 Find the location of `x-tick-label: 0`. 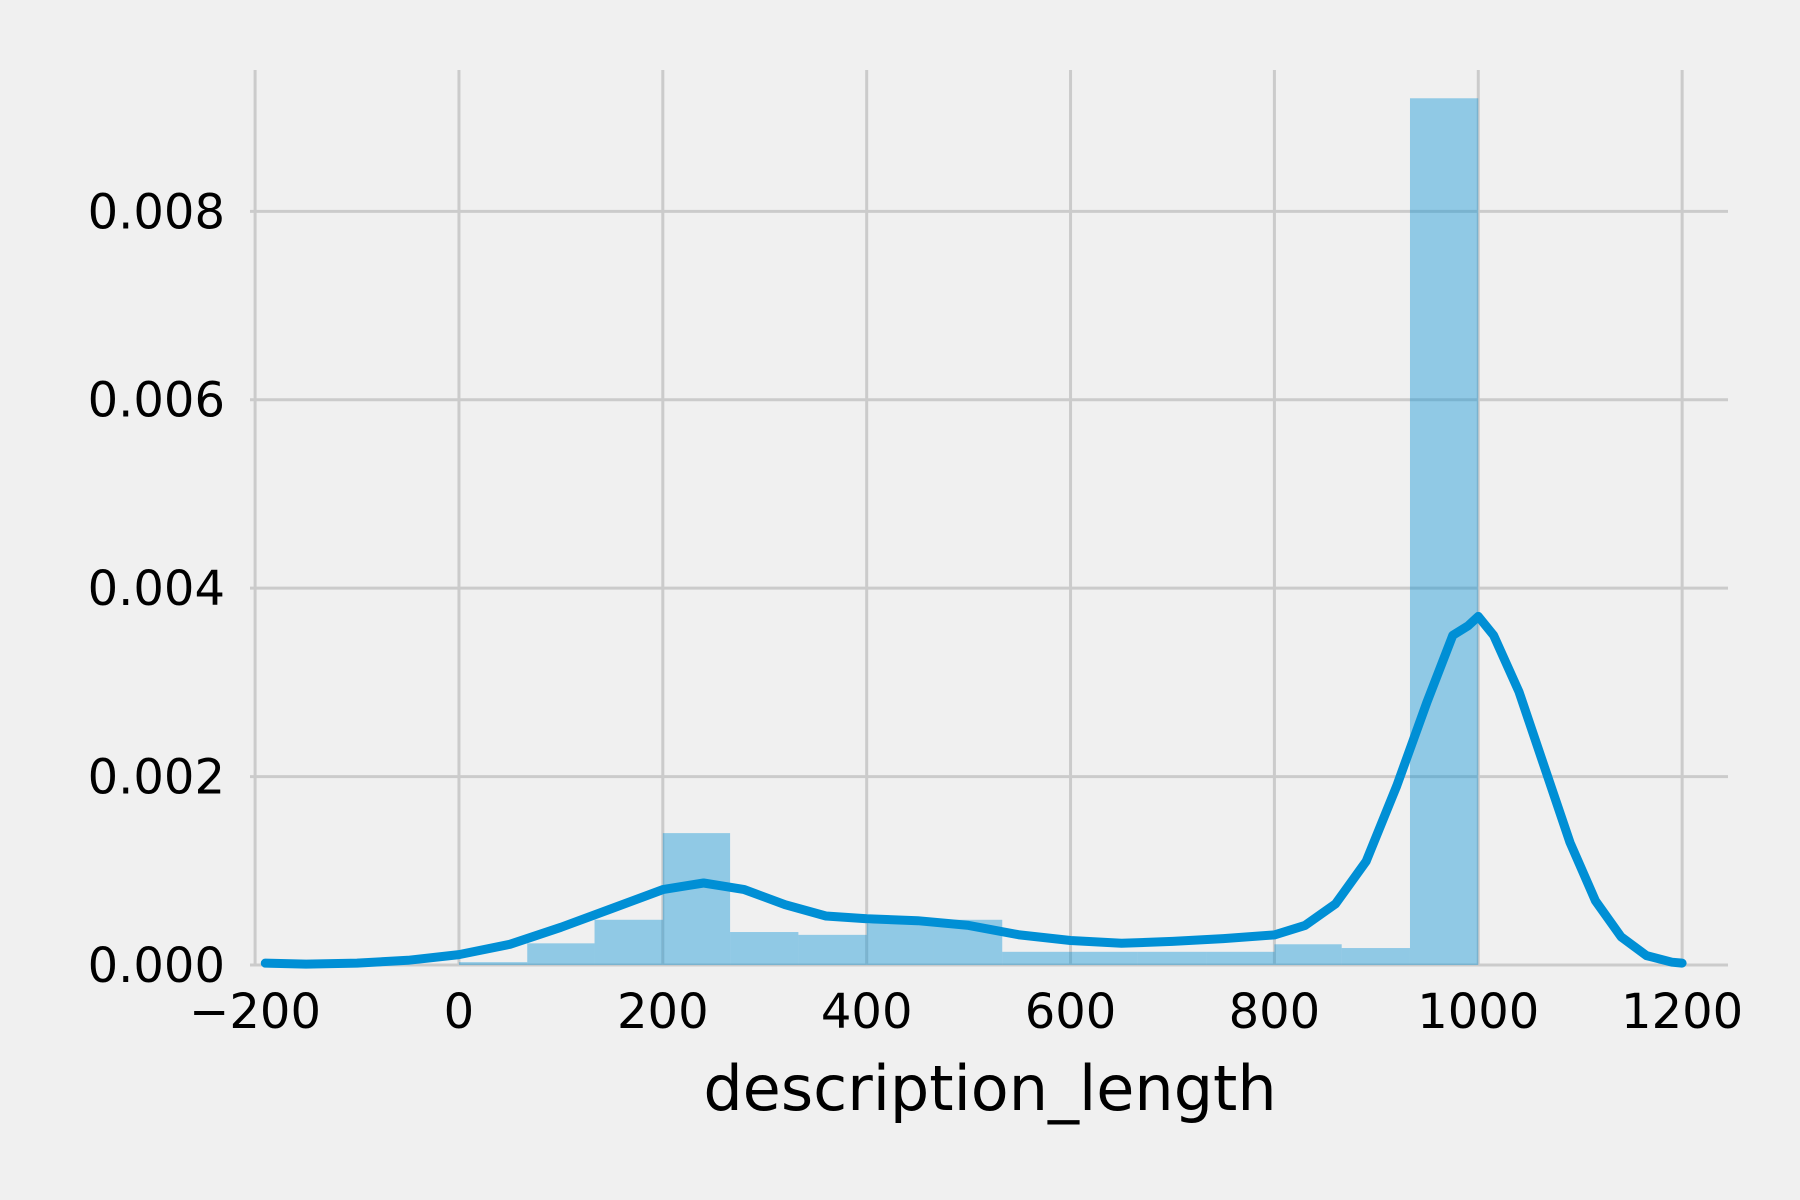

x-tick-label: 0 is located at coordinates (459, 1012).